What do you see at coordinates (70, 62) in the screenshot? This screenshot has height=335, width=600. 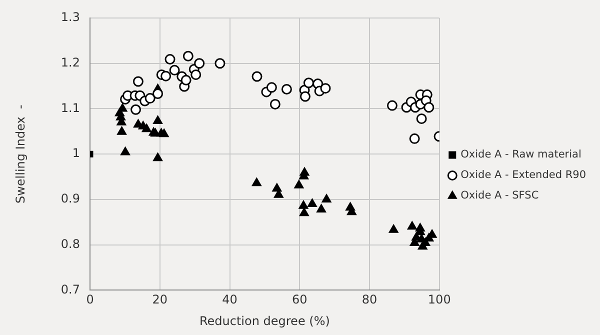 I see `y-tick-label: 1.2` at bounding box center [70, 62].